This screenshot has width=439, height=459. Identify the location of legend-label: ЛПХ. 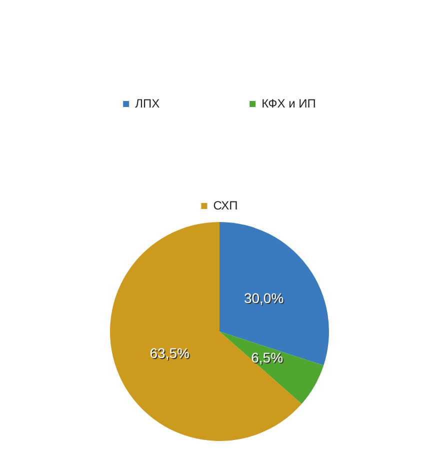
(147, 103).